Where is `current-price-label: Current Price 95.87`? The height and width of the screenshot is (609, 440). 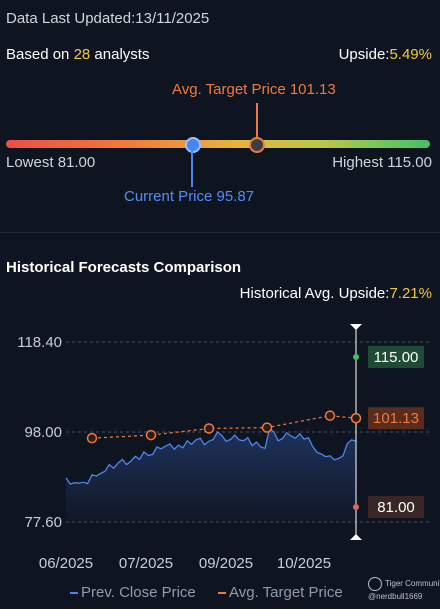
current-price-label: Current Price 95.87 is located at coordinates (189, 196).